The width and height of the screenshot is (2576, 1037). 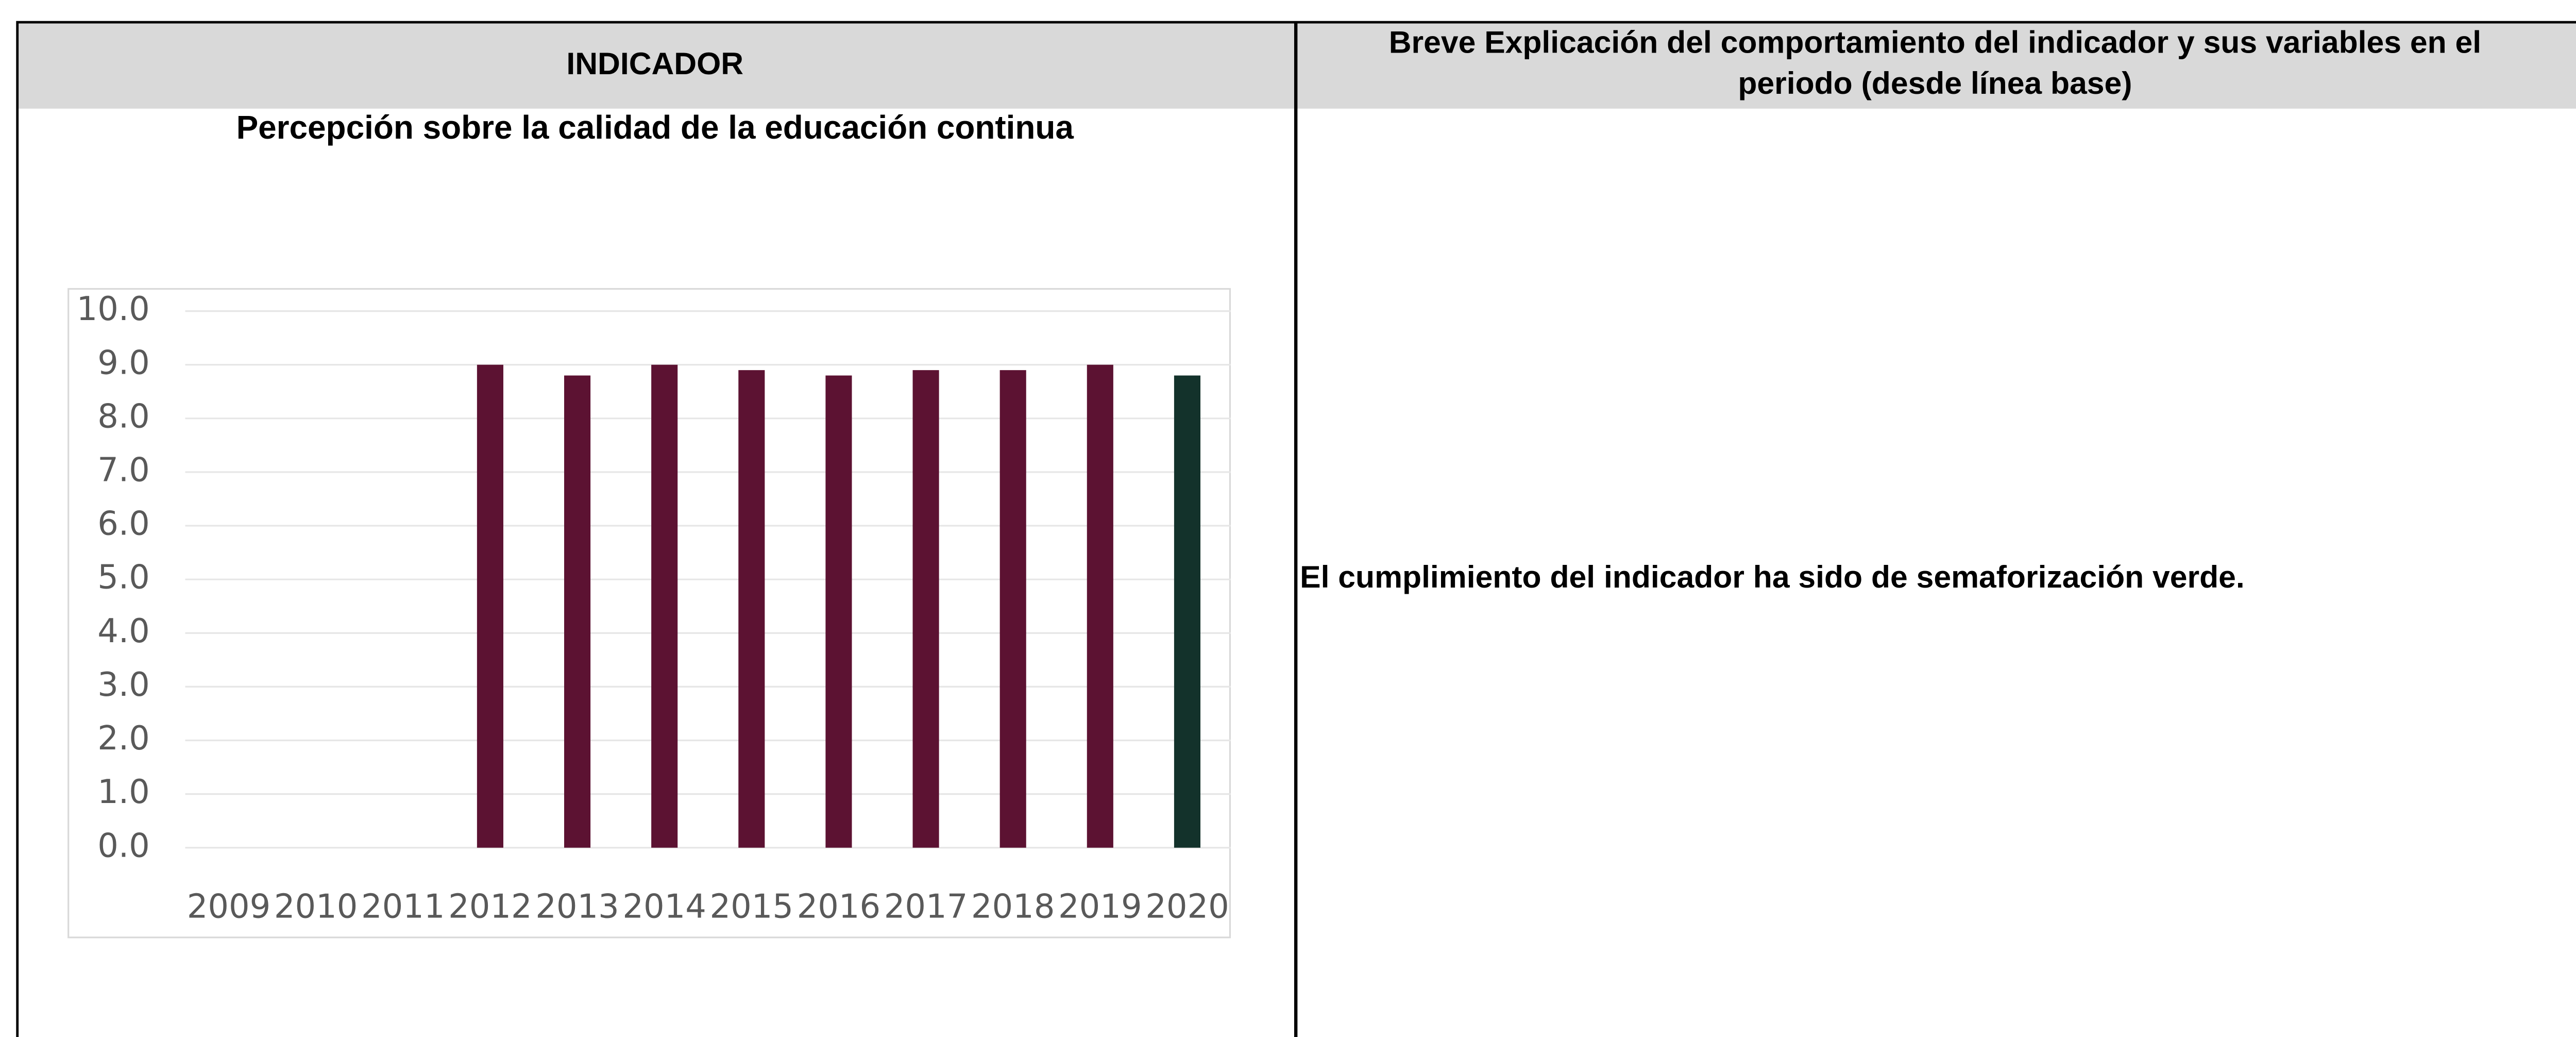 I want to click on y-tick-label: 8.0, so click(x=124, y=416).